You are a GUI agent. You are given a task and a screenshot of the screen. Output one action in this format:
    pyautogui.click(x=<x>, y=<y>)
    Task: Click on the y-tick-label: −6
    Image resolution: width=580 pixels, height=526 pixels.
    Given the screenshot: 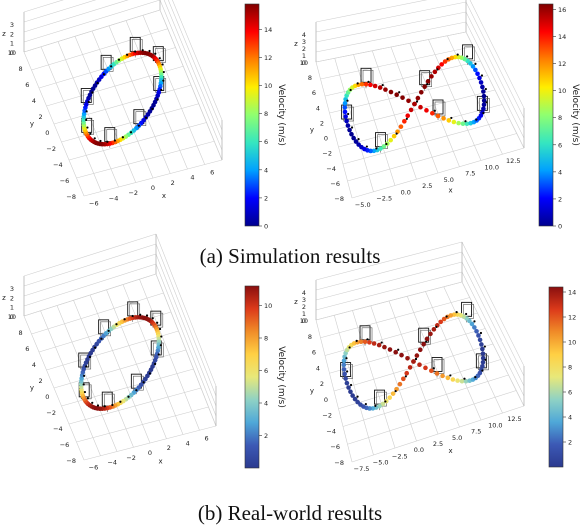 What is the action you would take?
    pyautogui.click(x=65, y=445)
    